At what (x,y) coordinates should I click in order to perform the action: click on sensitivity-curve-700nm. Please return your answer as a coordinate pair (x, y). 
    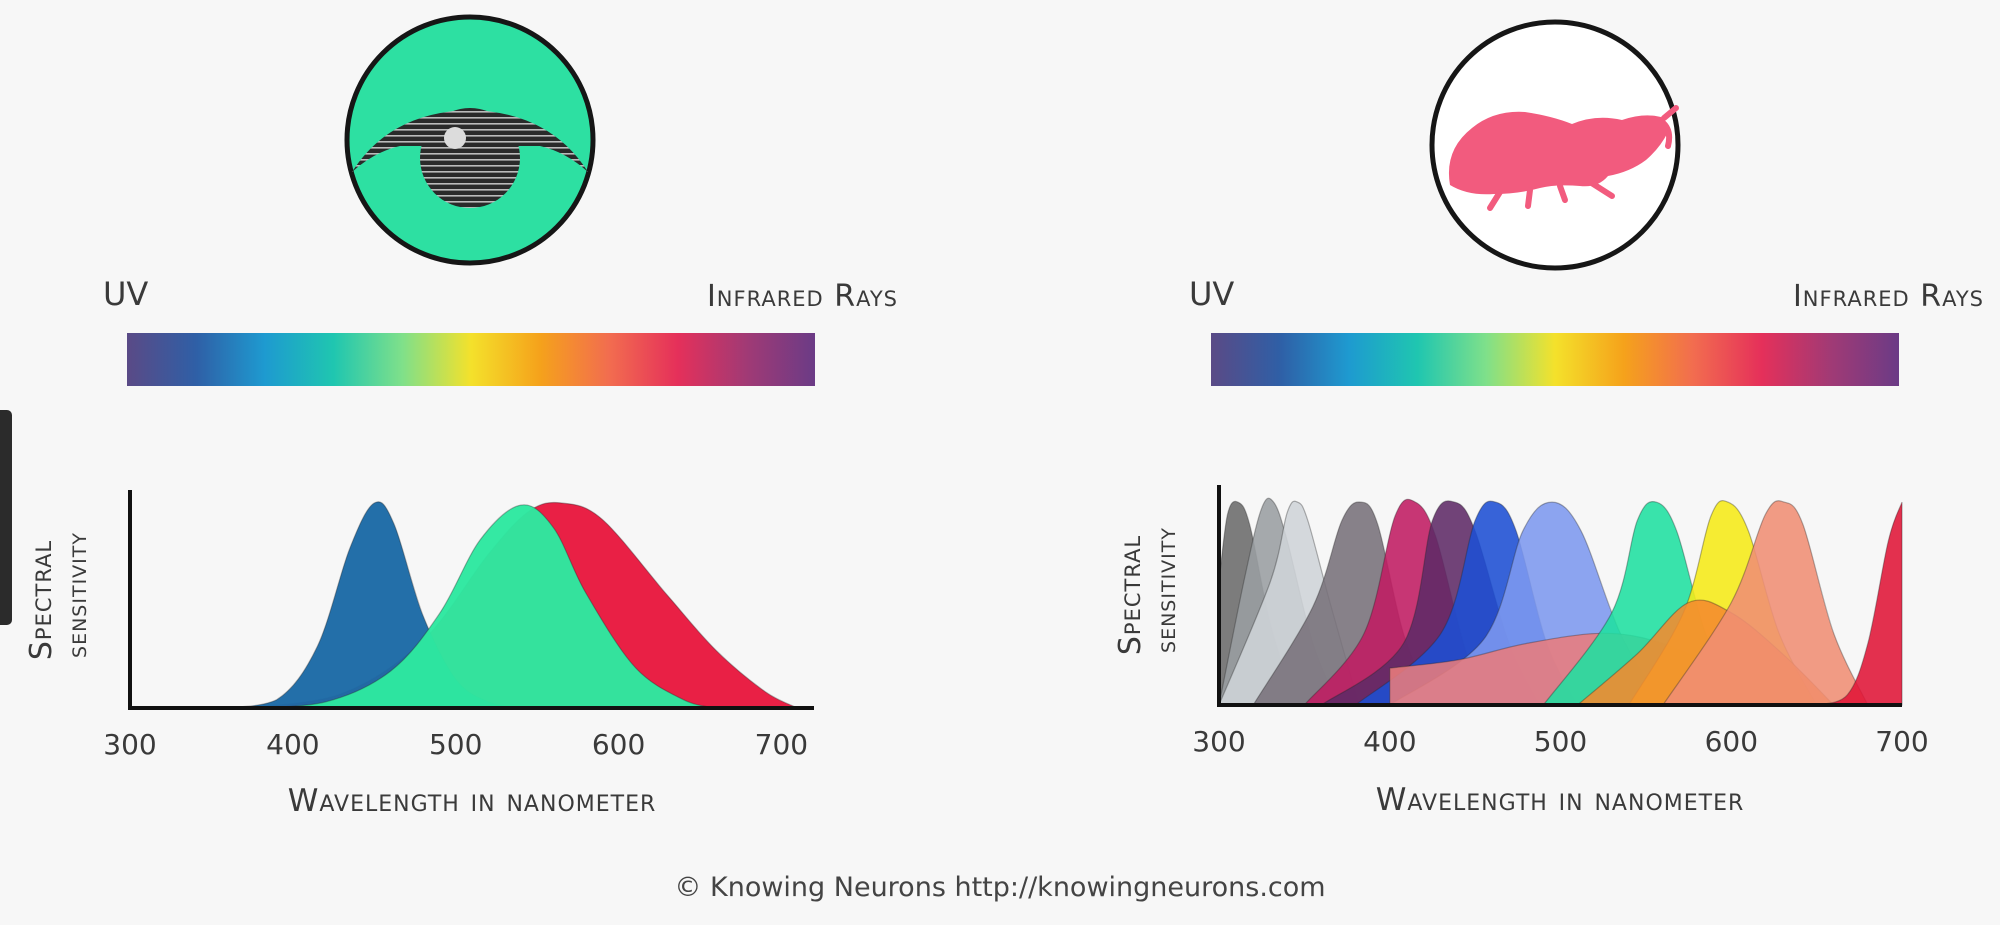
    Looking at the image, I should click on (1859, 603).